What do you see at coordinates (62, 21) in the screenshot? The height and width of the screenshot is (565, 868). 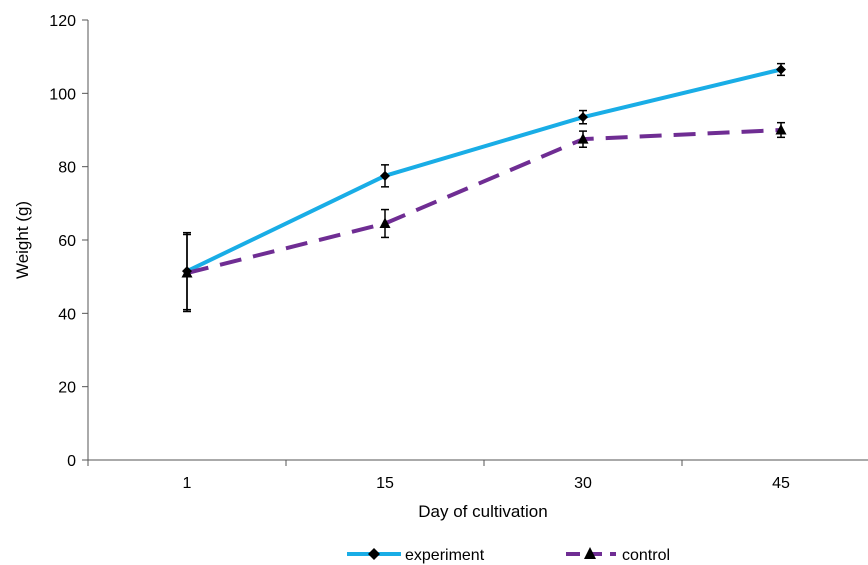 I see `y-tick-label: 120` at bounding box center [62, 21].